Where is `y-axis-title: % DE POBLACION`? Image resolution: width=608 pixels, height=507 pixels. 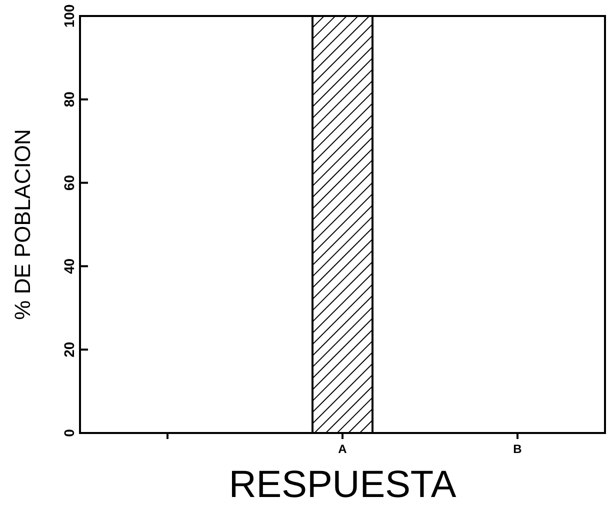
y-axis-title: % DE POBLACION is located at coordinates (22, 224).